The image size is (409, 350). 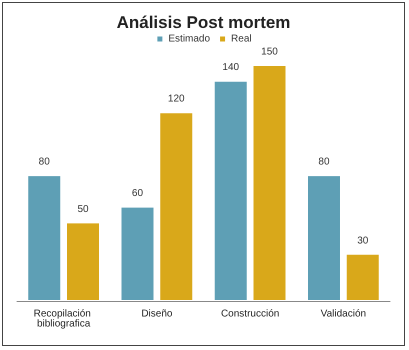 I want to click on x-tick-label: Recopilación bibliografica, so click(x=64, y=319).